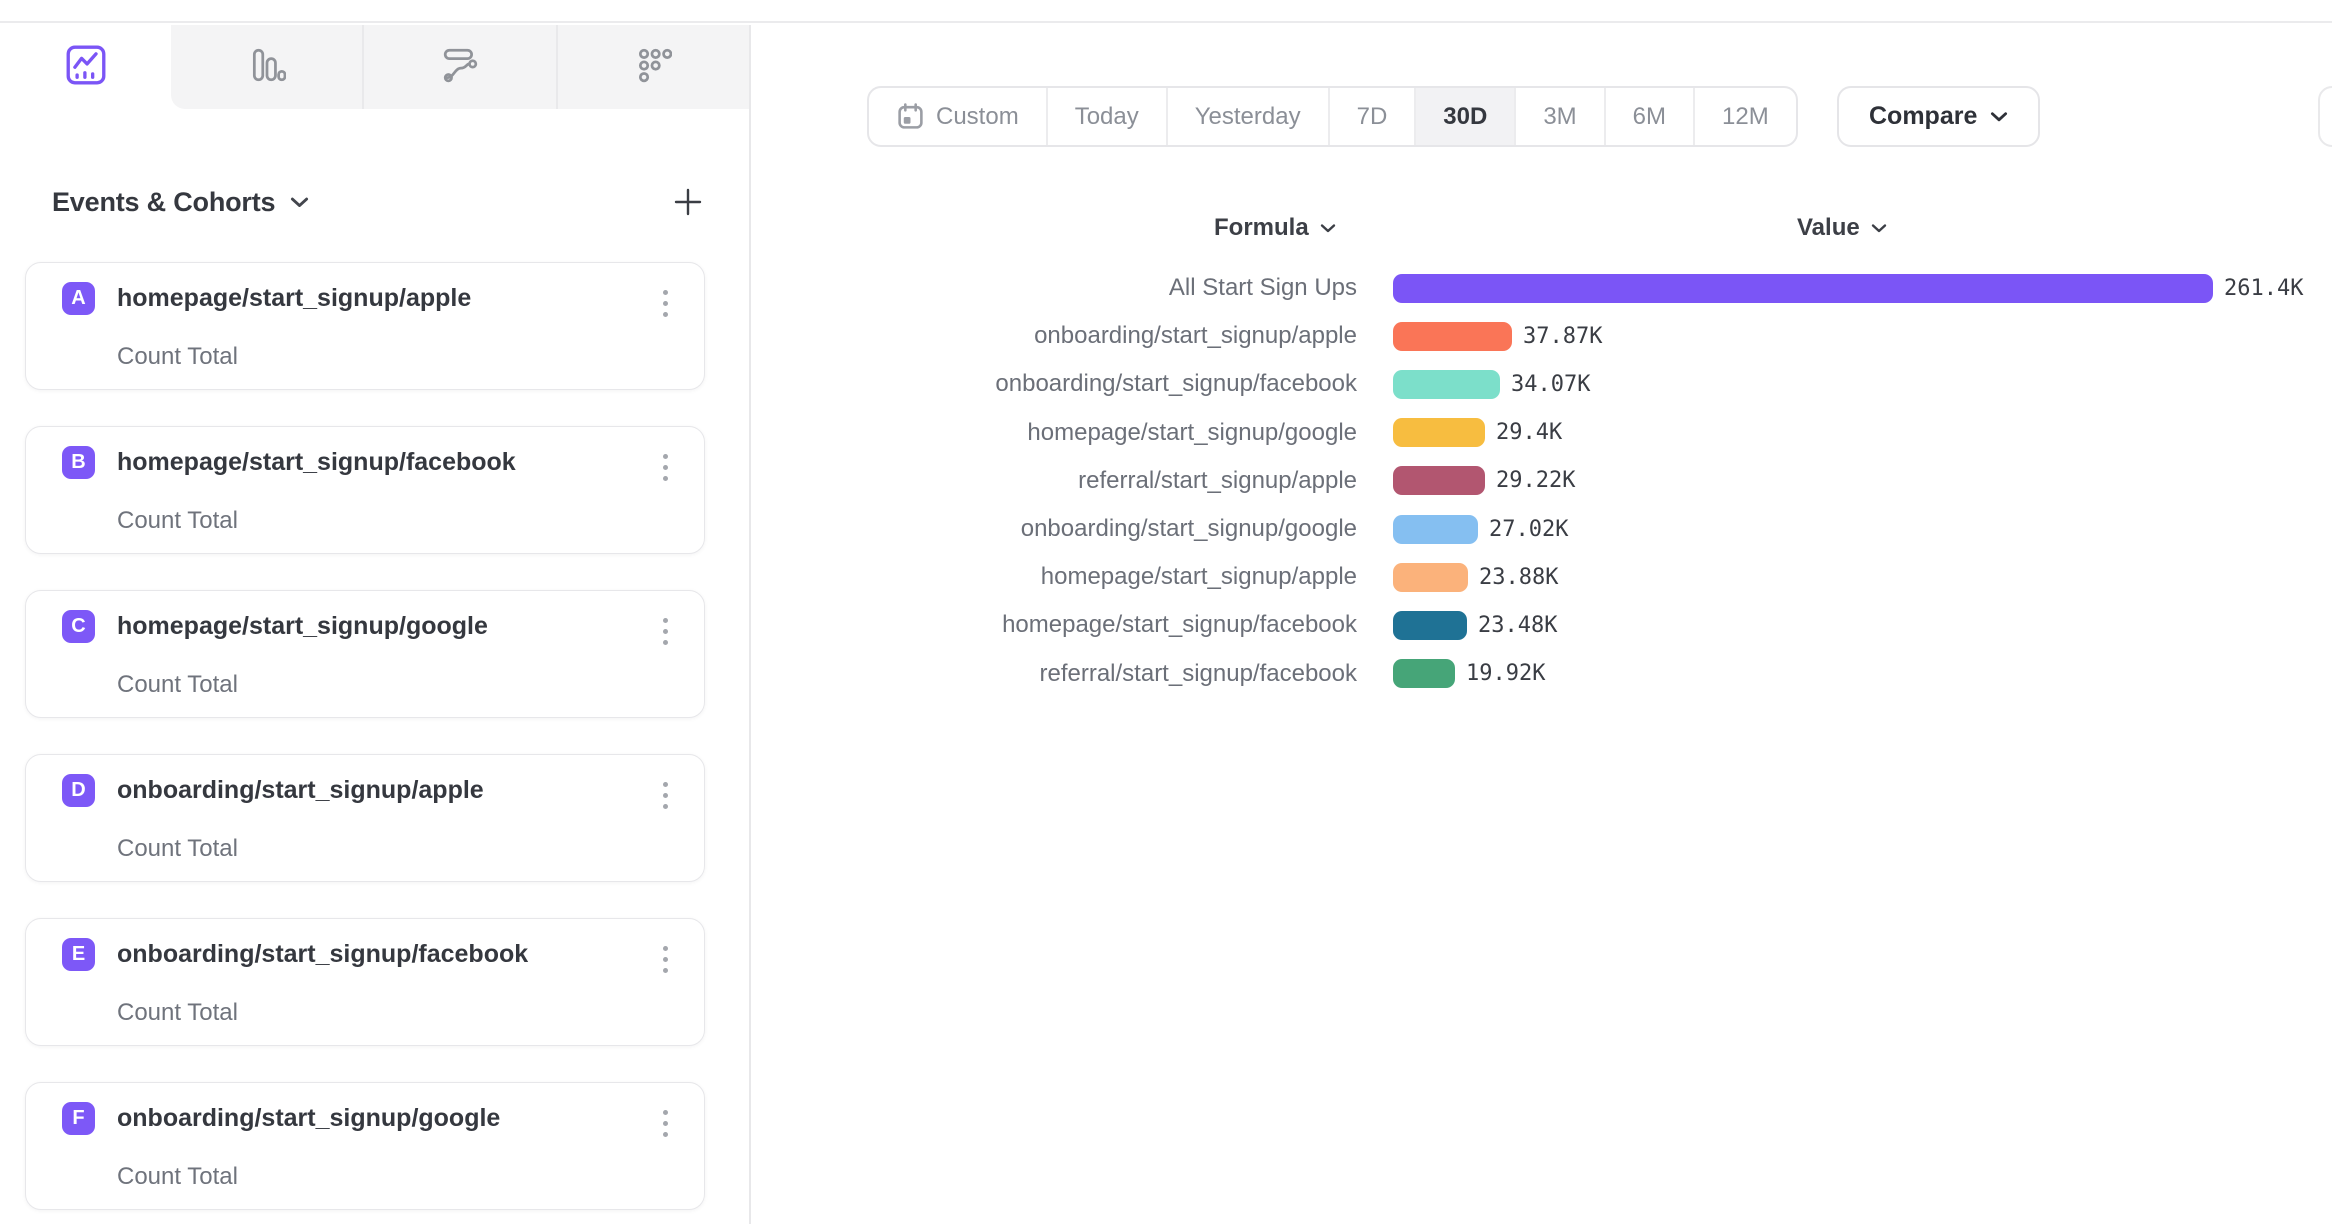 The height and width of the screenshot is (1224, 2332). I want to click on chart-row-label: homepage/start_signup/apple, so click(1198, 577).